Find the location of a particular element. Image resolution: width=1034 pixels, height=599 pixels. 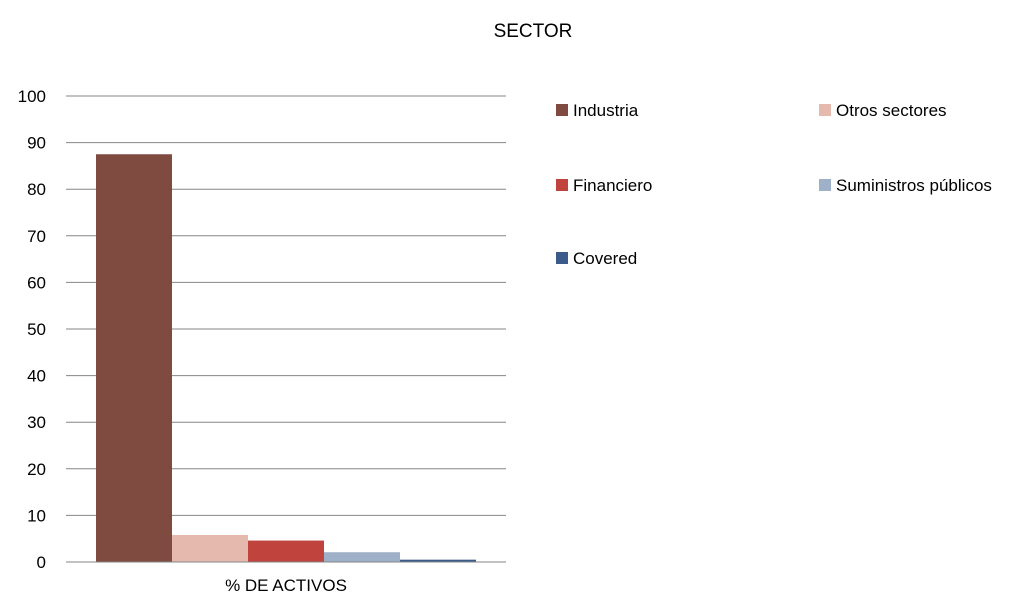

legend-label: Industria is located at coordinates (606, 110).